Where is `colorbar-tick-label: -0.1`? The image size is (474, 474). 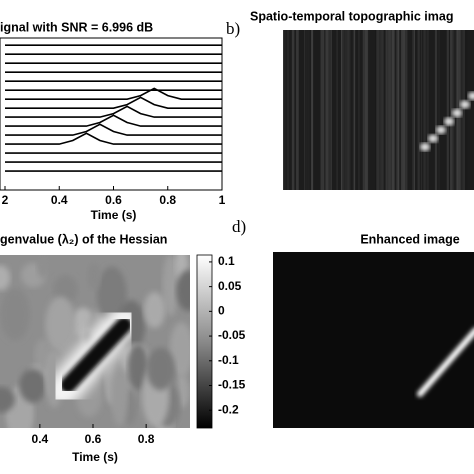
colorbar-tick-label: -0.1 is located at coordinates (228, 360).